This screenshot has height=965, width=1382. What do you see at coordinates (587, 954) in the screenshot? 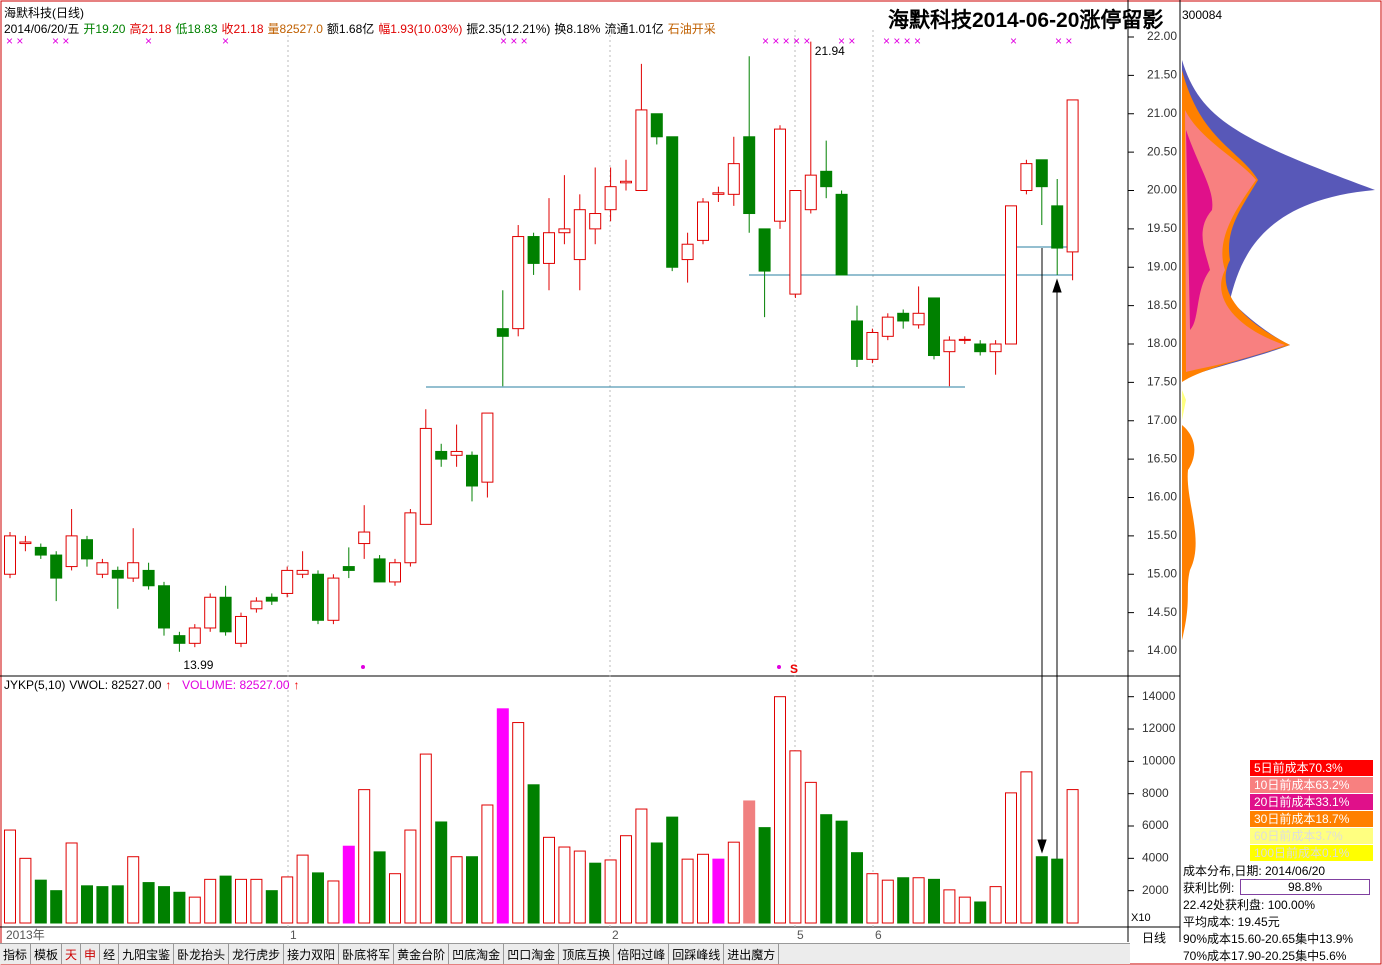
I see `tab: 顶底互换` at bounding box center [587, 954].